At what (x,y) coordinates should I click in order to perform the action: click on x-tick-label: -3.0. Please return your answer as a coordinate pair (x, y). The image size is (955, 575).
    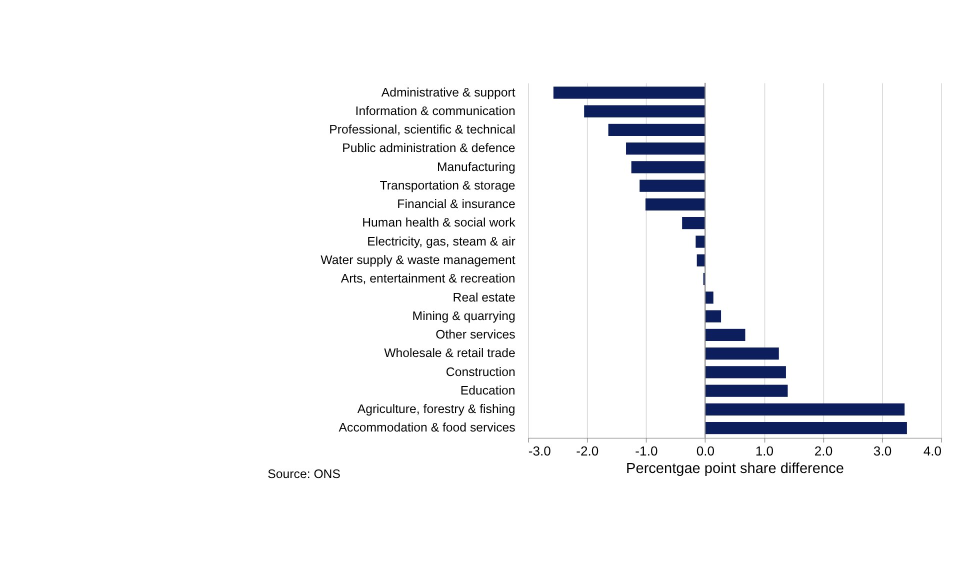
    Looking at the image, I should click on (539, 451).